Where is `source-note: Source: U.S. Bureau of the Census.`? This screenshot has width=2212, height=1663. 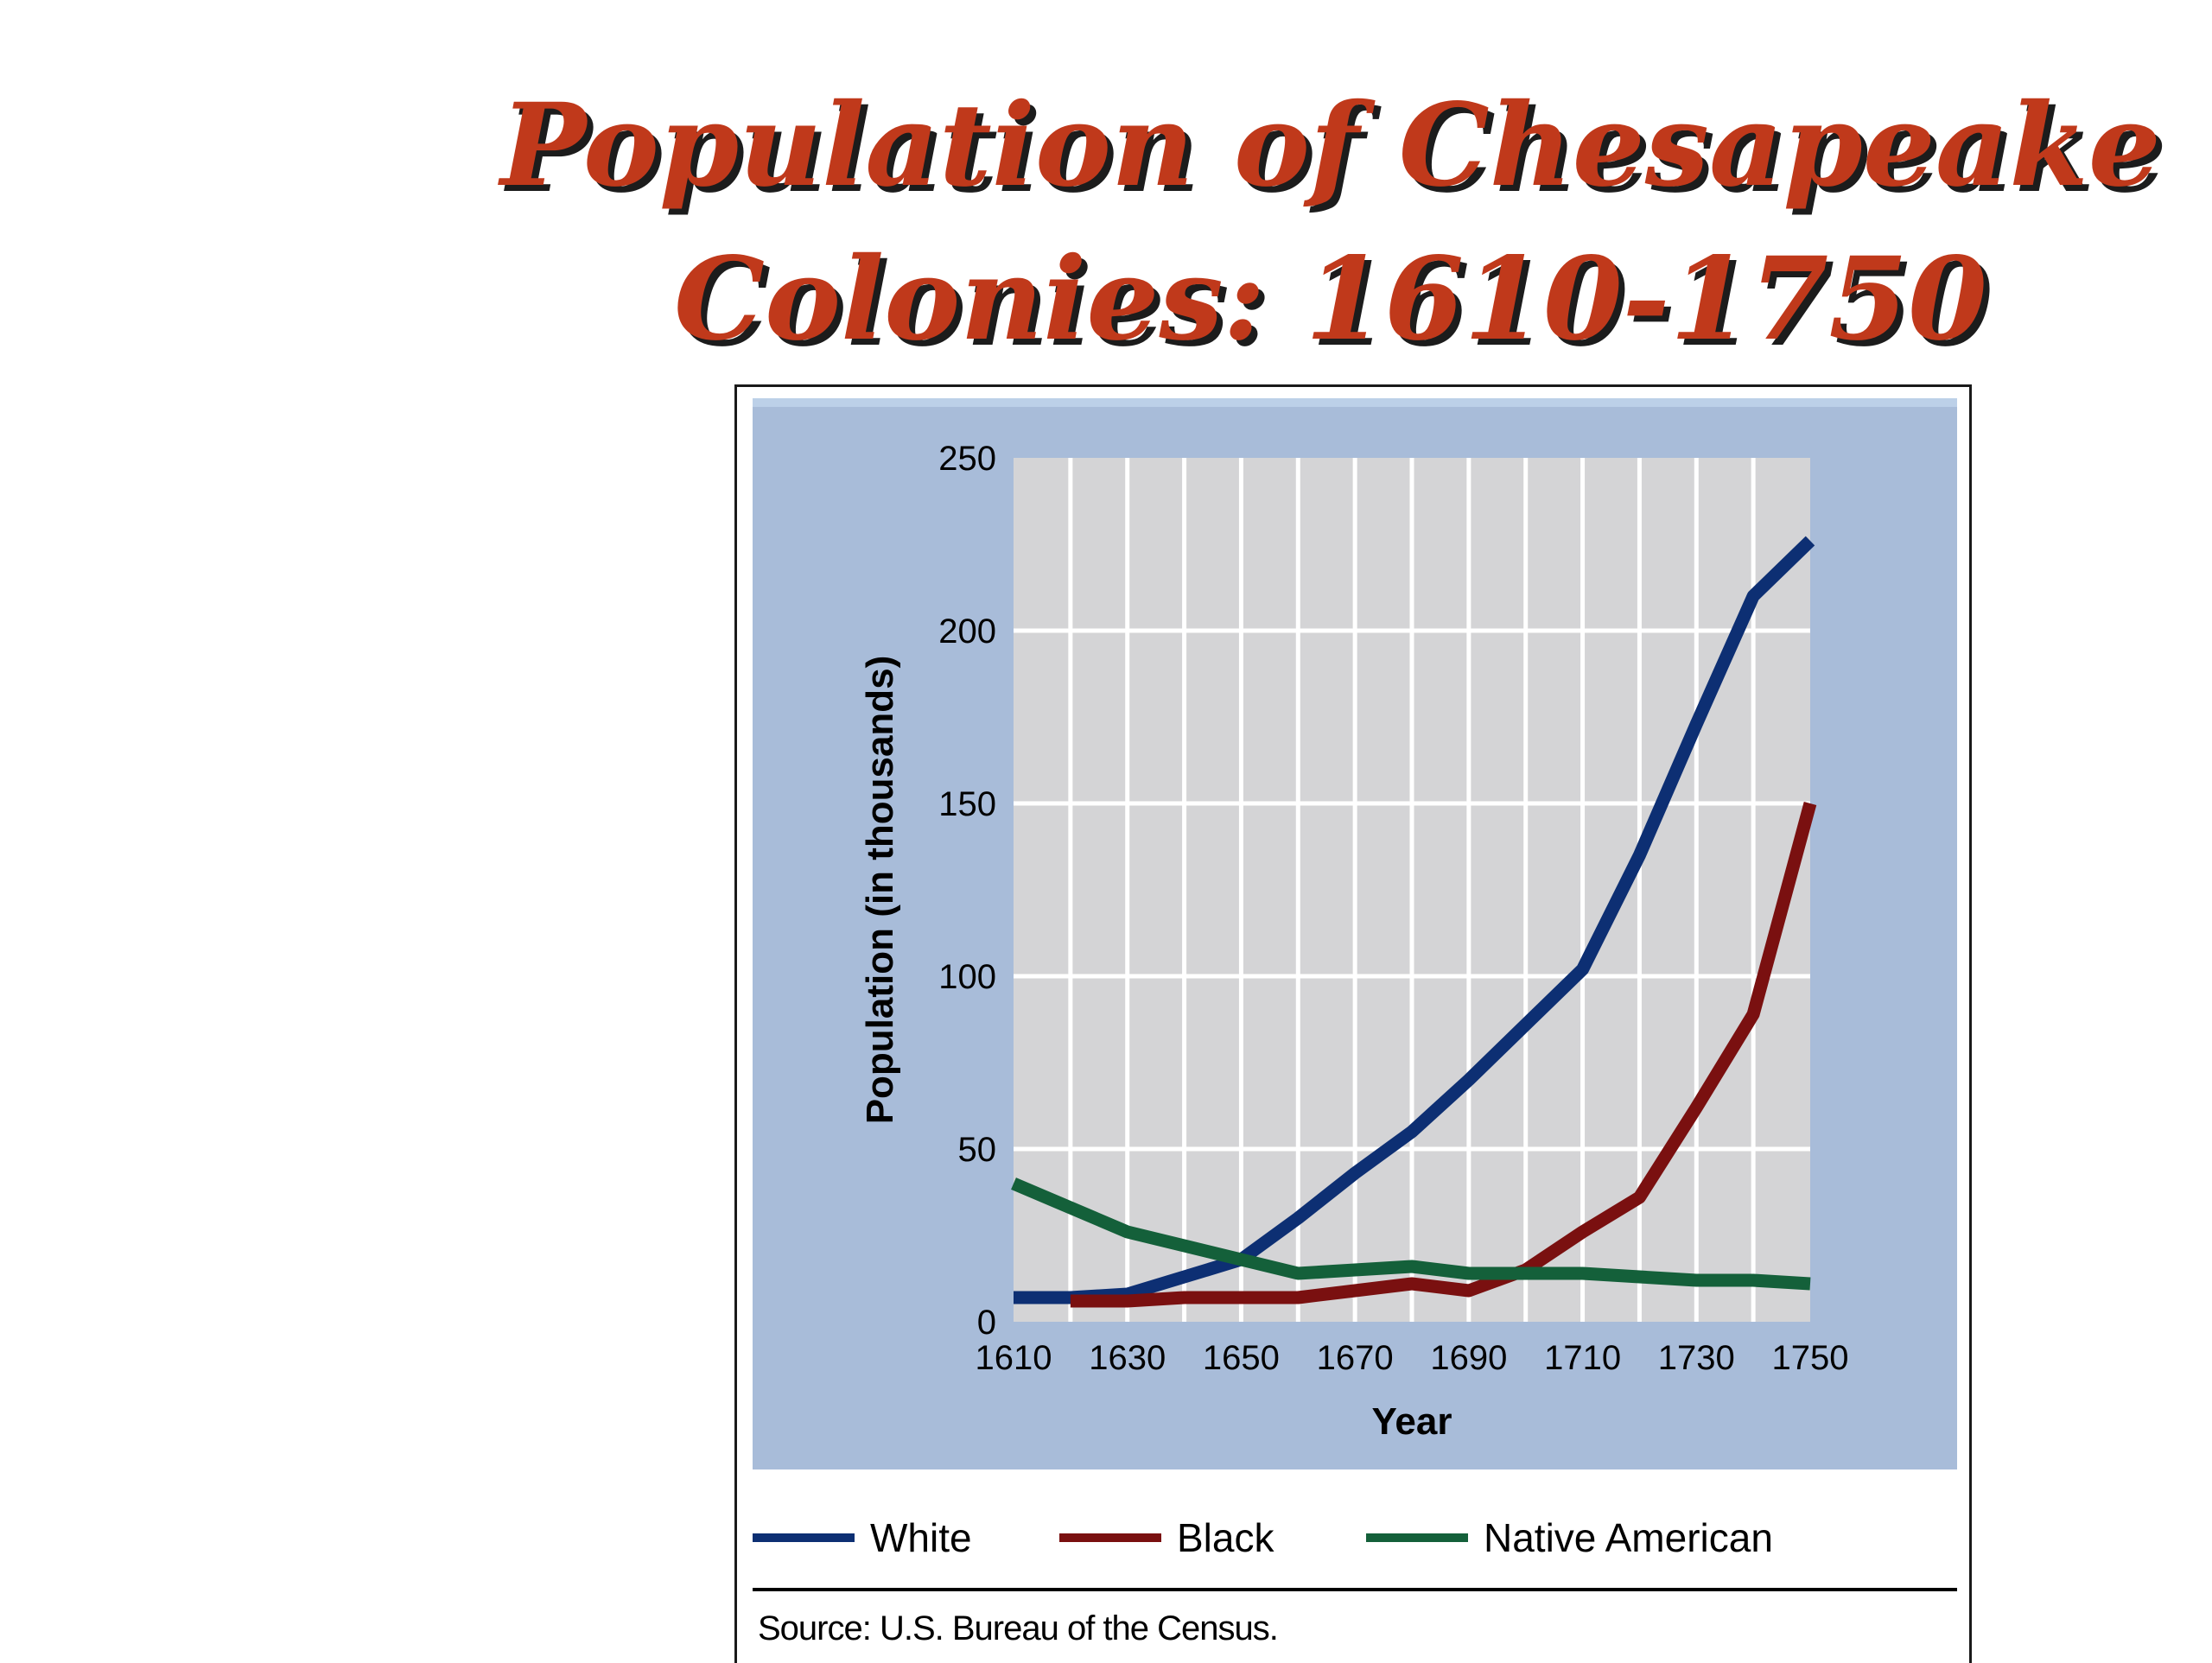
source-note: Source: U.S. Bureau of the Census. is located at coordinates (1018, 1628).